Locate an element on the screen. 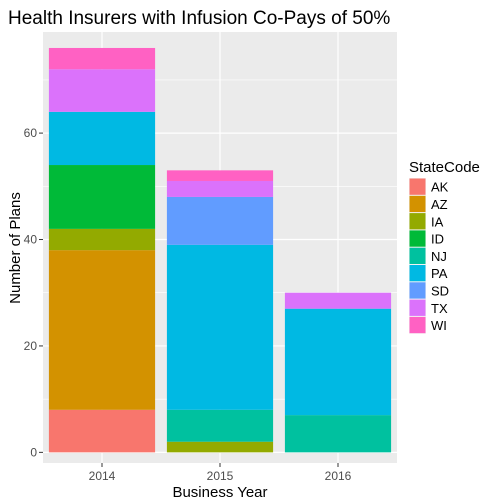 This screenshot has width=504, height=504. legend-swatch-id is located at coordinates (417, 238).